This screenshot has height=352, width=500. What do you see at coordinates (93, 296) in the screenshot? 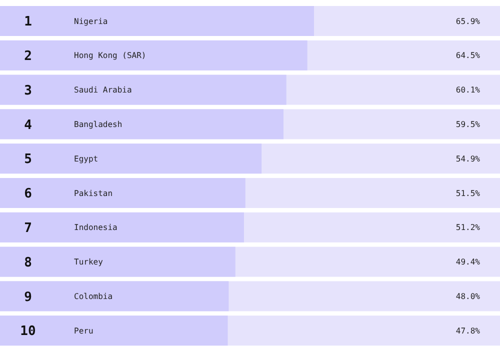
I see `y-tick-label: Colombia` at bounding box center [93, 296].